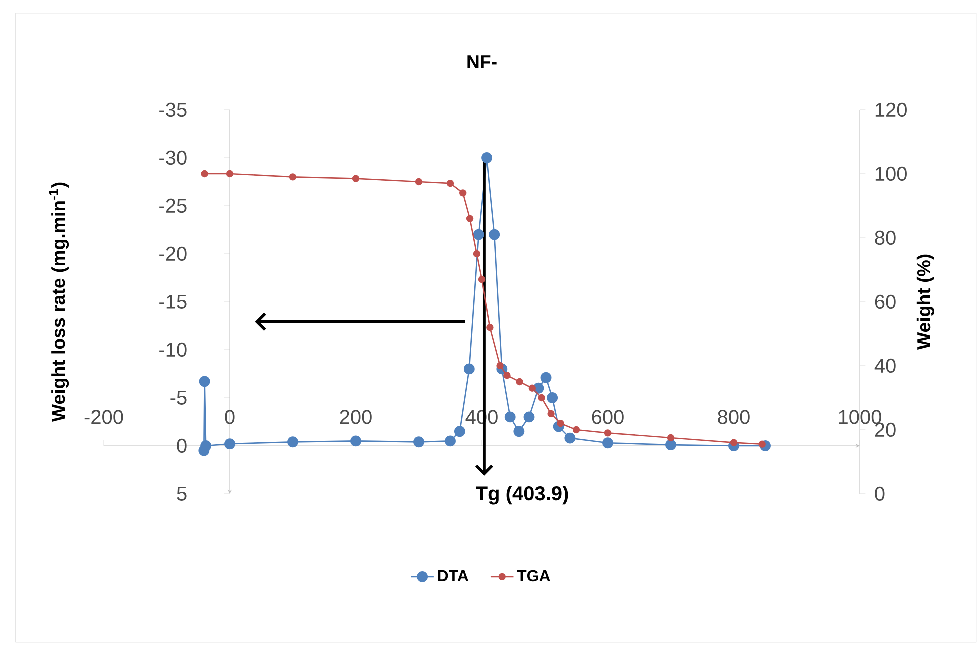  Describe the element at coordinates (59, 302) in the screenshot. I see `y-axis-title: Weight loss rate (mg.min$^{-1}$)` at that location.